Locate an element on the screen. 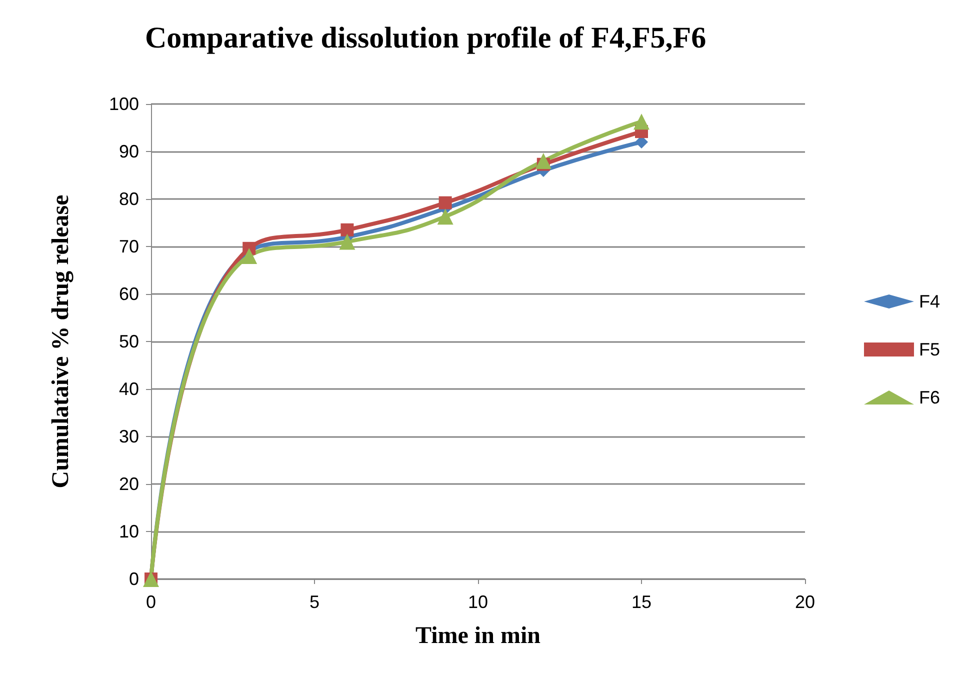 This screenshot has height=699, width=957. legend-label: F4 is located at coordinates (929, 302).